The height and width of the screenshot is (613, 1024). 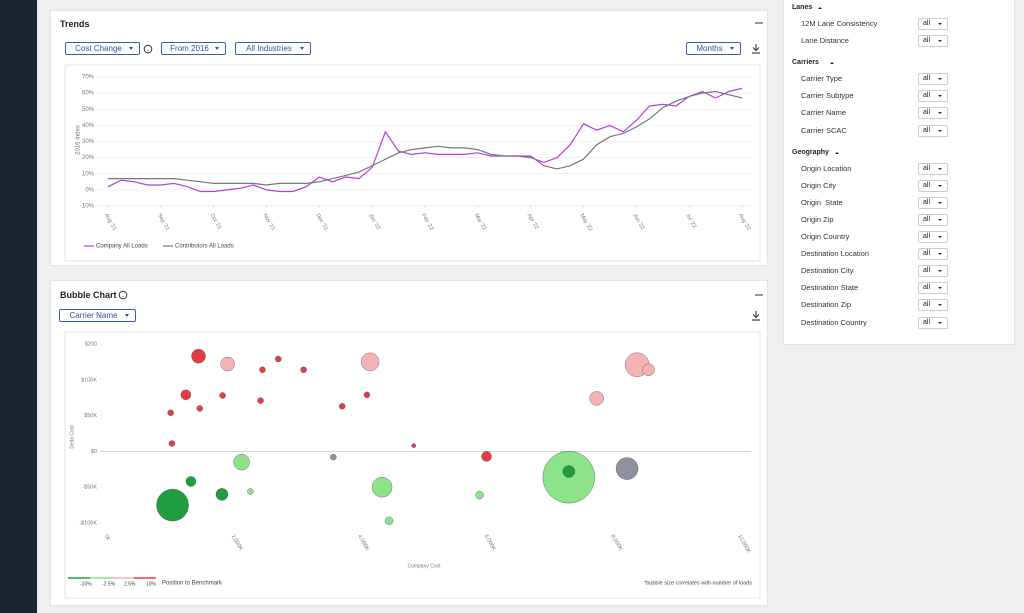 What do you see at coordinates (480, 222) in the screenshot?
I see `x-tick-label: Mar '22` at bounding box center [480, 222].